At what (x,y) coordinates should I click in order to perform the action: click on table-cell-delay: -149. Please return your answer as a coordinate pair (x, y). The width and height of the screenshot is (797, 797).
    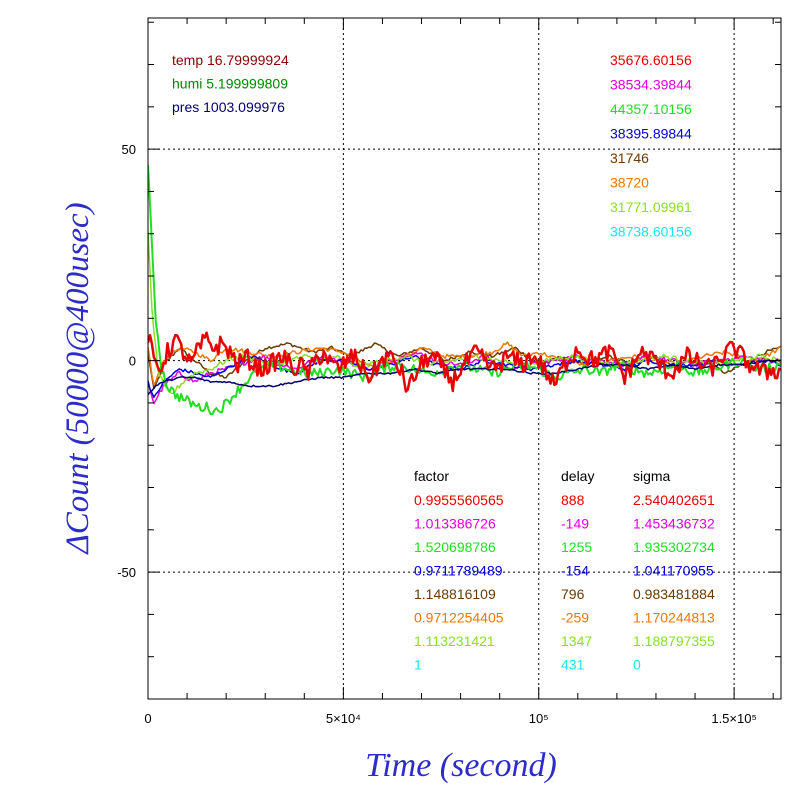
    Looking at the image, I should click on (575, 524).